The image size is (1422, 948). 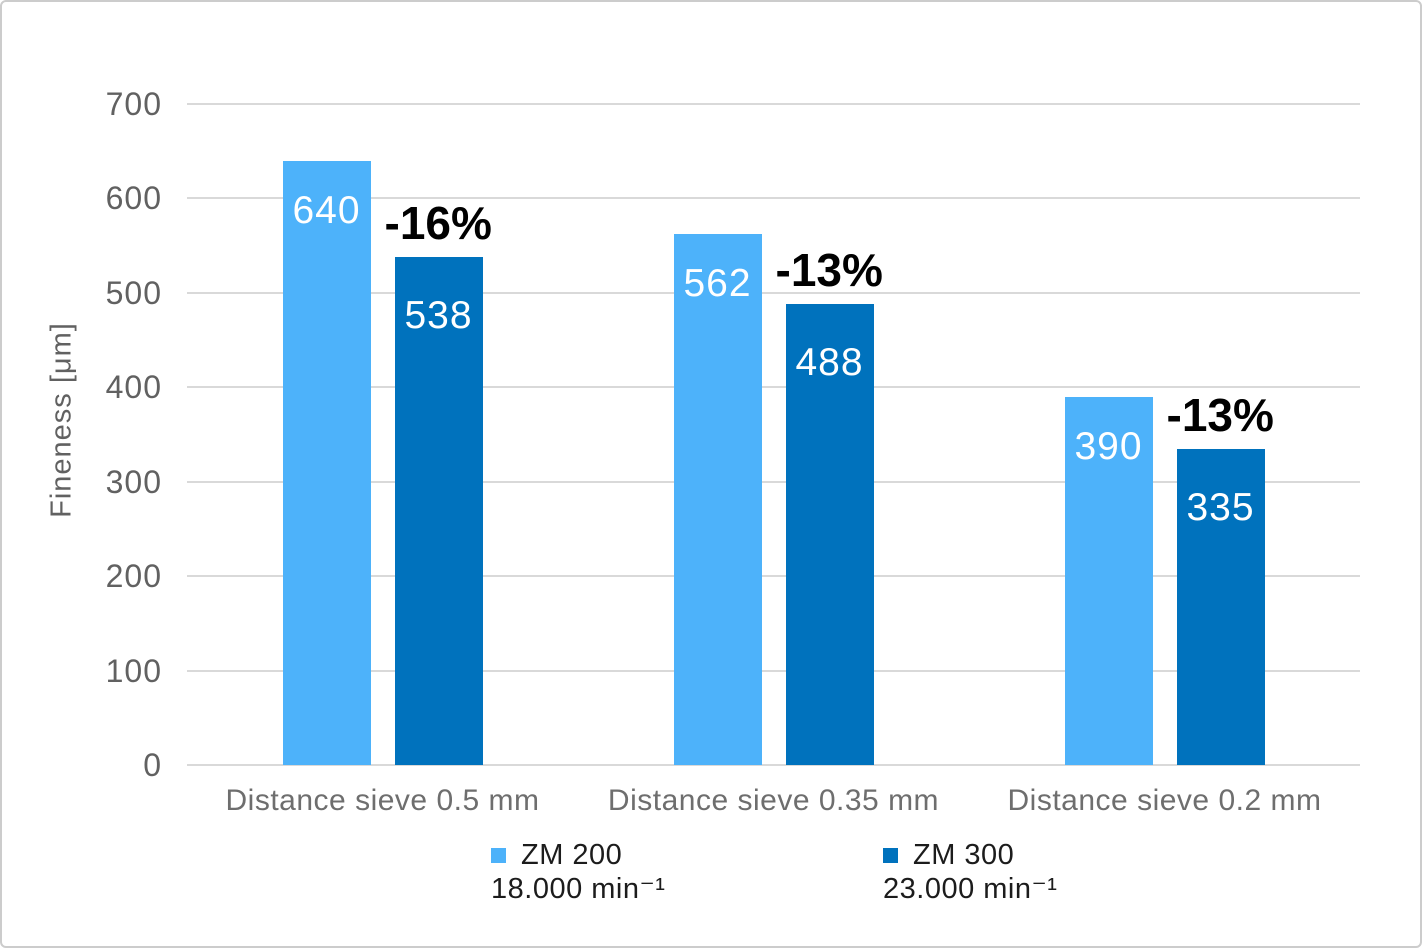 I want to click on delta-percent-label: -16%, so click(x=438, y=222).